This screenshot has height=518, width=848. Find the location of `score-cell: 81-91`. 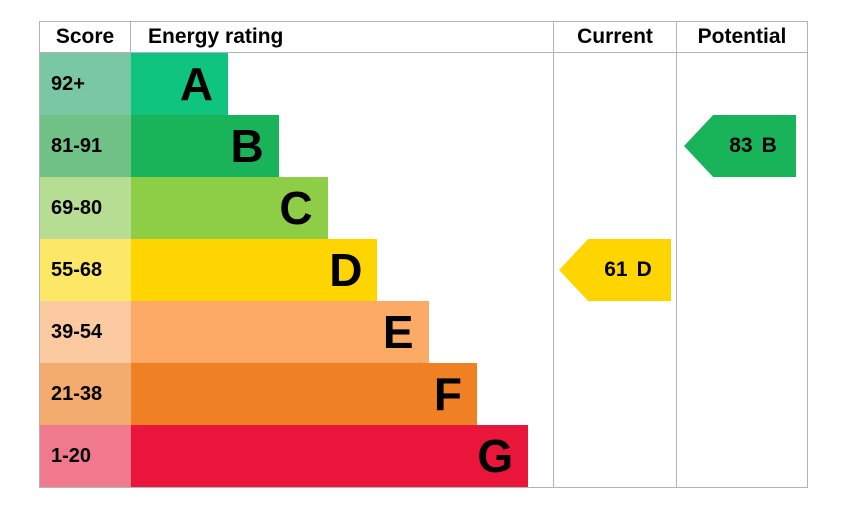

score-cell: 81-91 is located at coordinates (85, 146).